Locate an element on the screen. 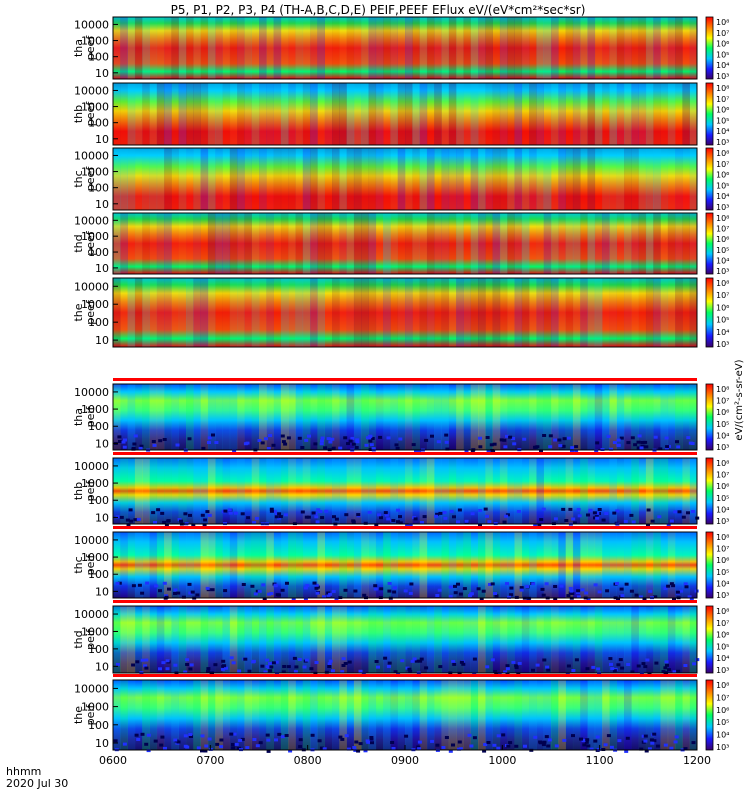 This screenshot has width=750, height=804. panel-frame is located at coordinates (405, 179).